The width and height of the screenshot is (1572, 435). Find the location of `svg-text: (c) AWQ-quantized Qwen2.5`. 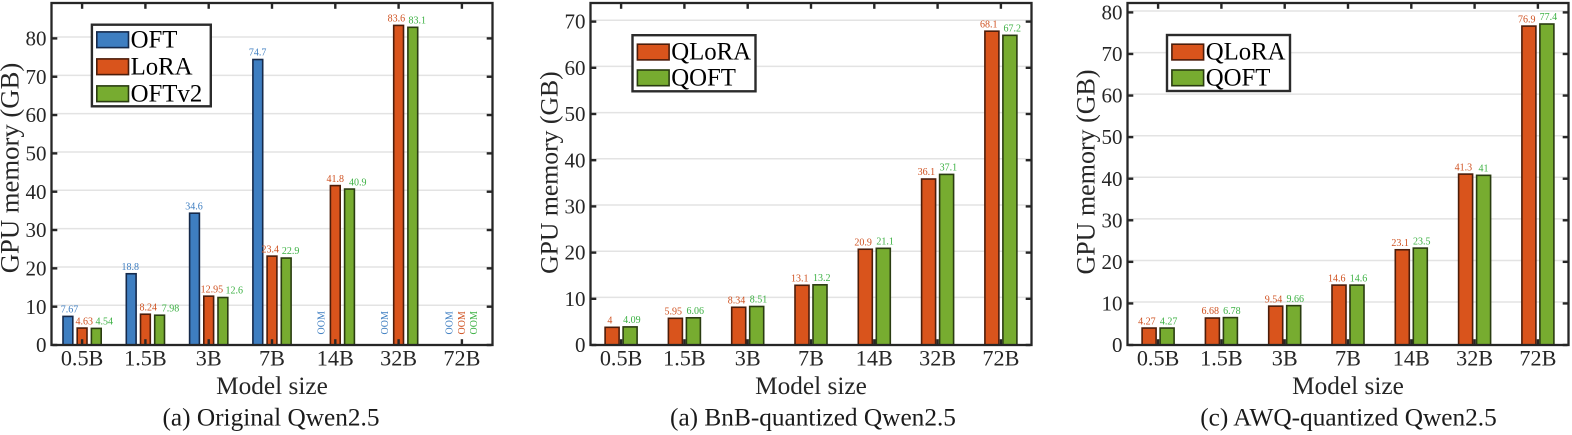

svg-text: (c) AWQ-quantized Qwen2.5 is located at coordinates (1348, 417).